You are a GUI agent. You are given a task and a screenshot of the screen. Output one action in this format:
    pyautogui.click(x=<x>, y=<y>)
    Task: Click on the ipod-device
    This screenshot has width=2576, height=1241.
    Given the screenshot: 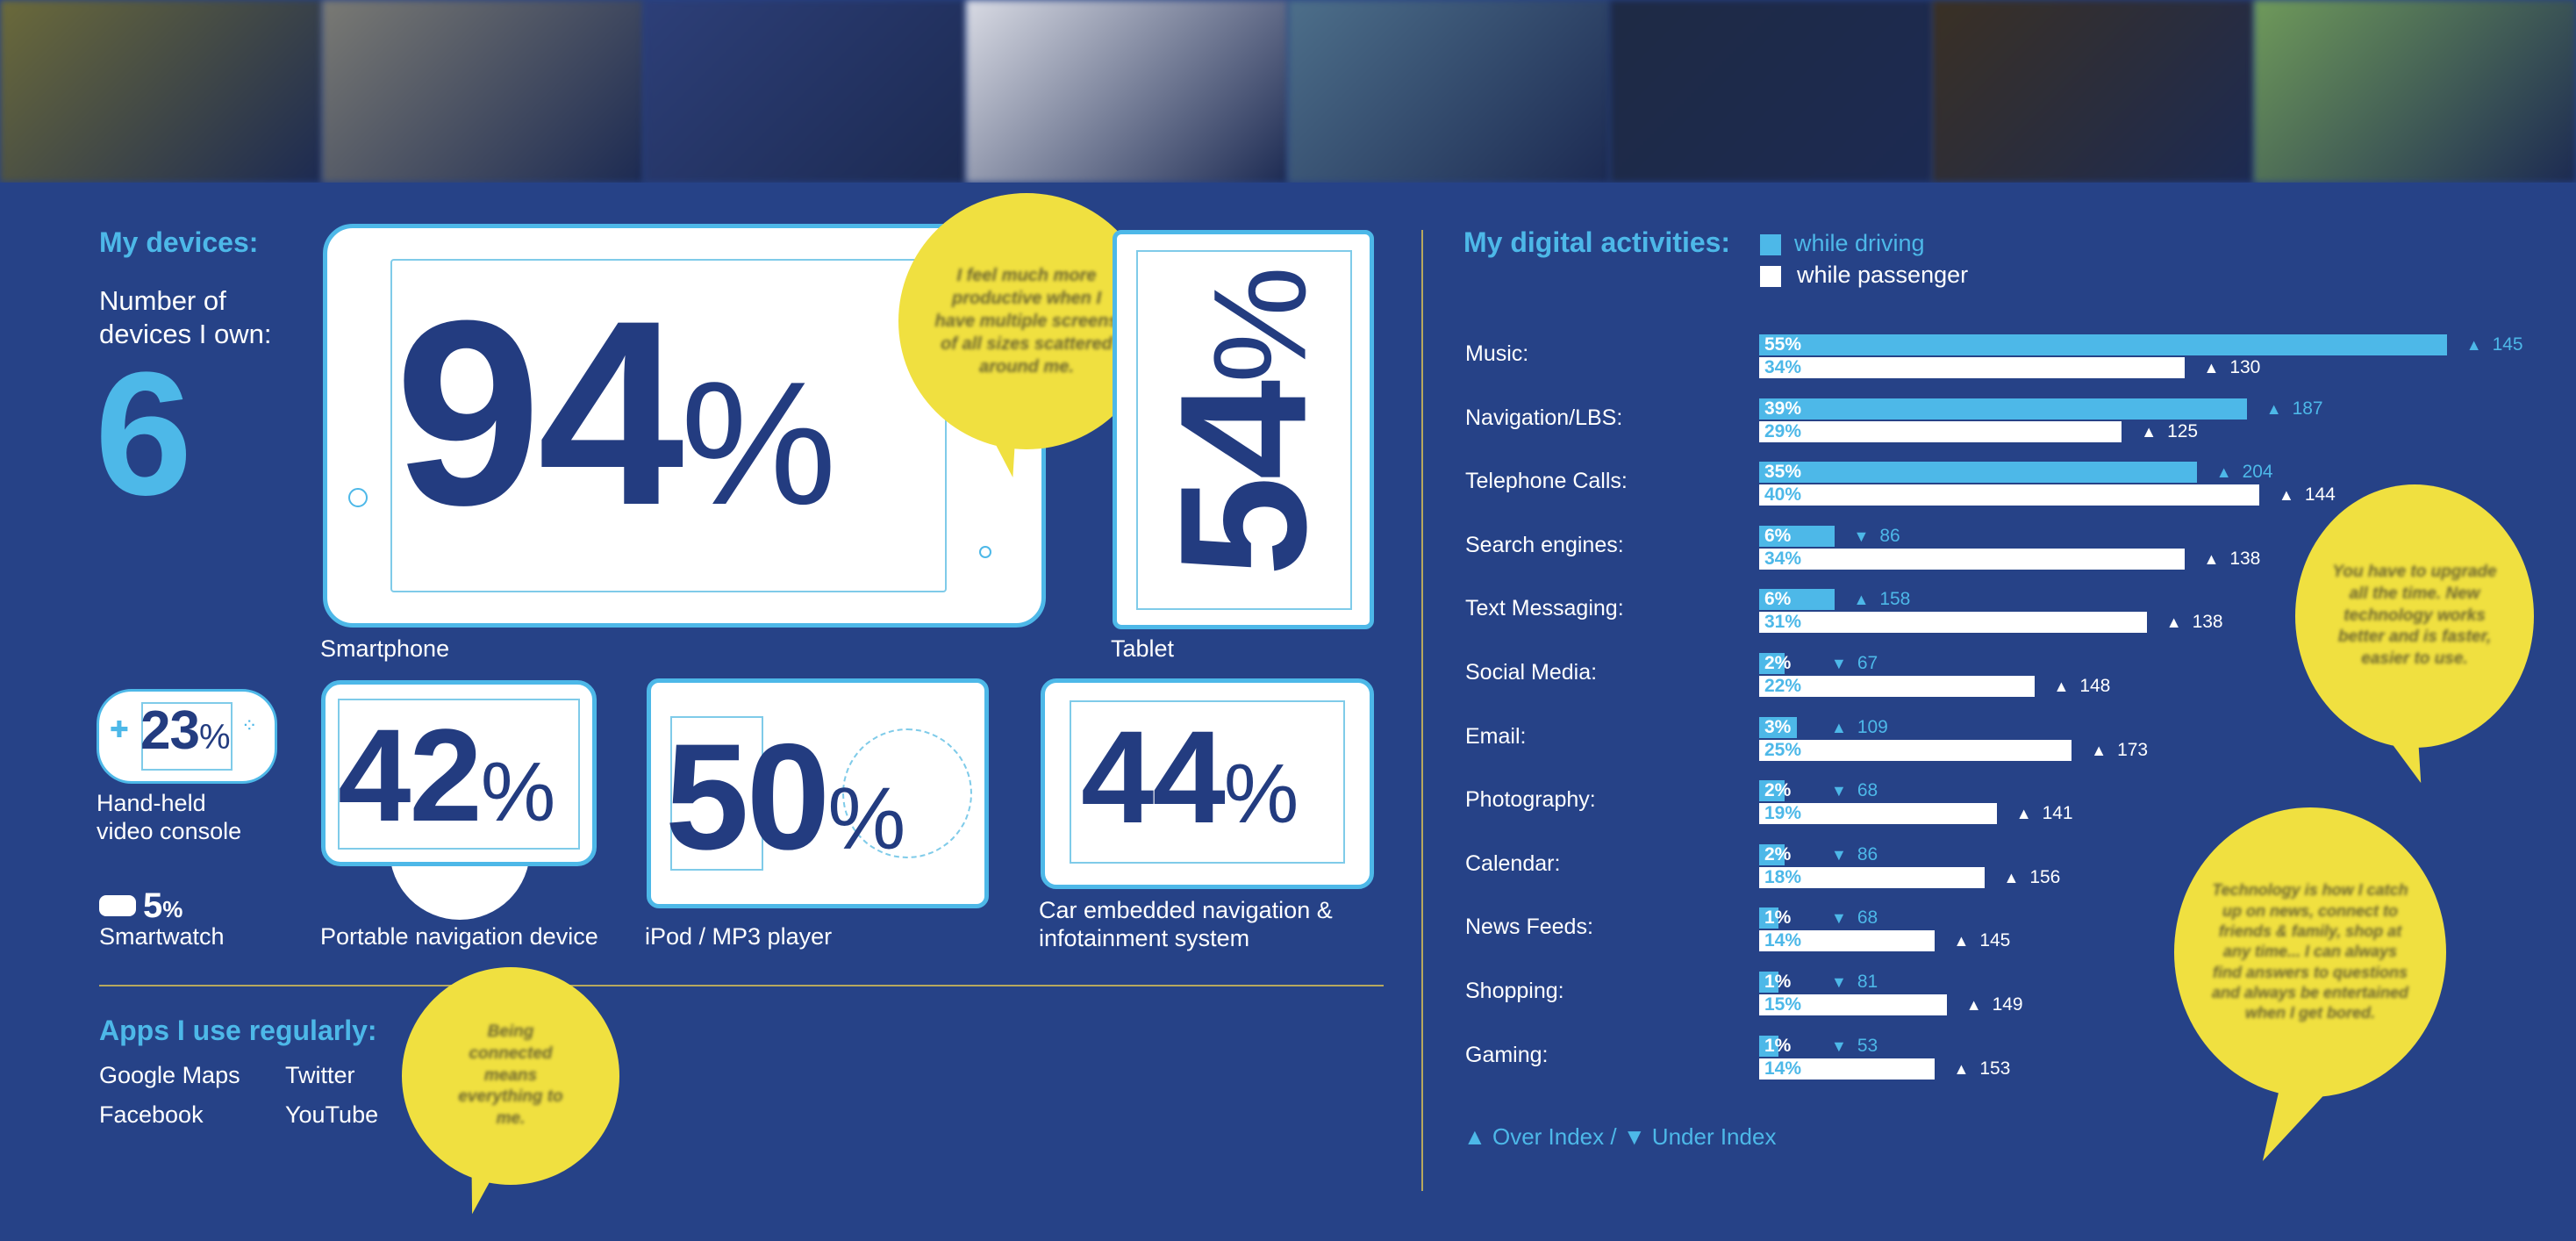 What is the action you would take?
    pyautogui.click(x=818, y=793)
    